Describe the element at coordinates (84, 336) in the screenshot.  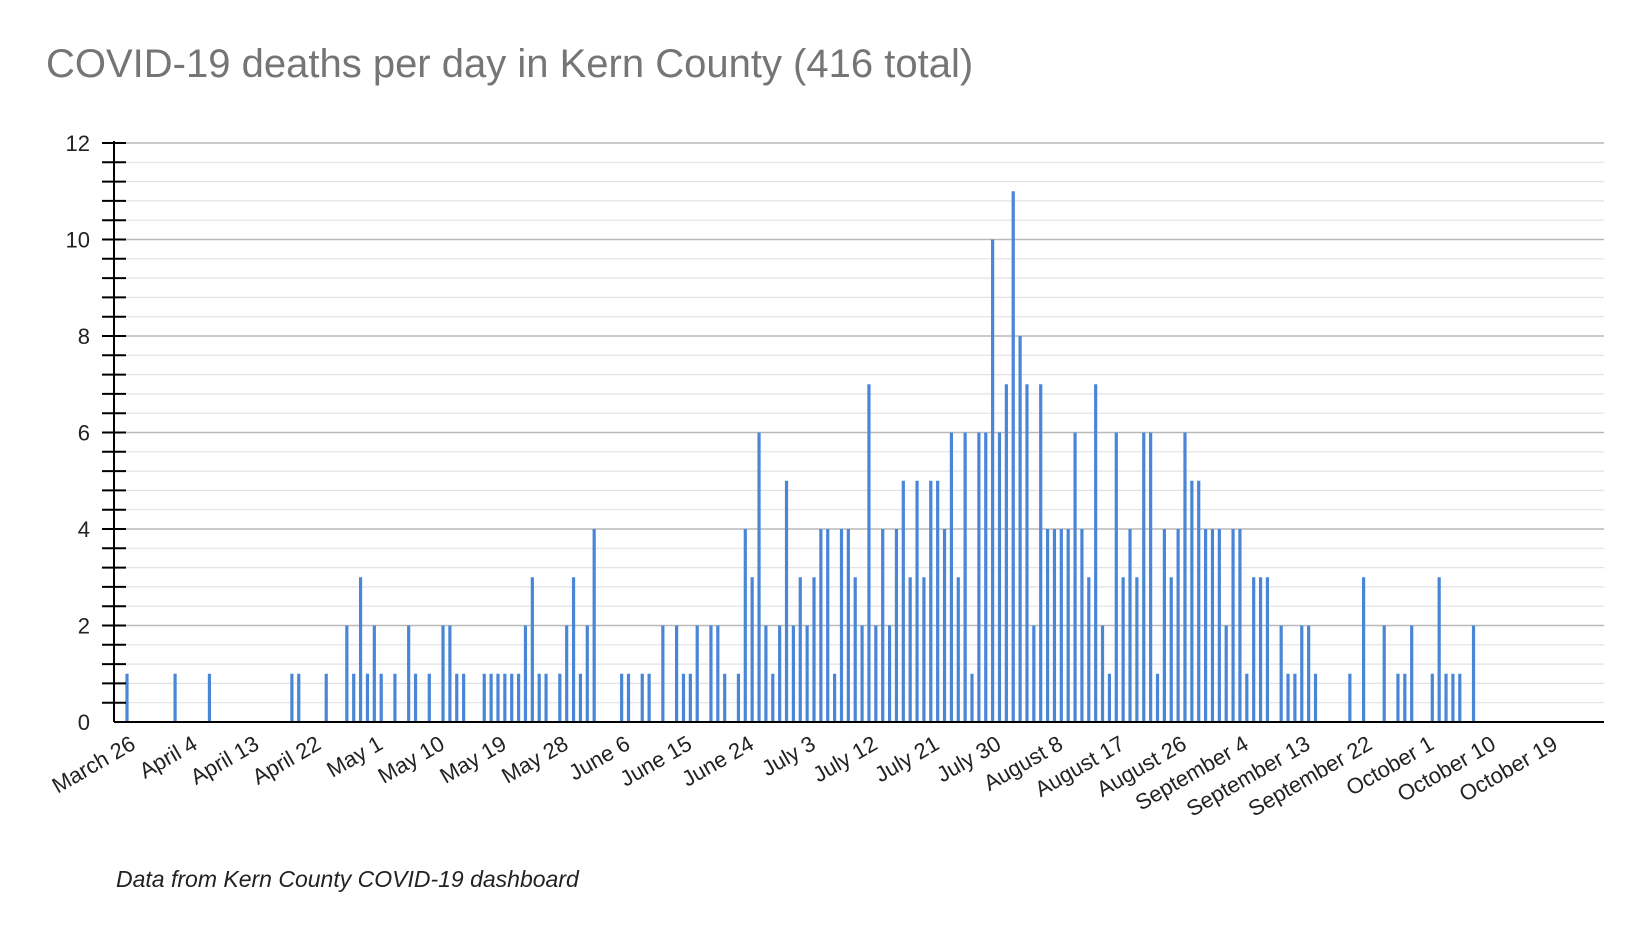
I see `y-tick-label: 8` at that location.